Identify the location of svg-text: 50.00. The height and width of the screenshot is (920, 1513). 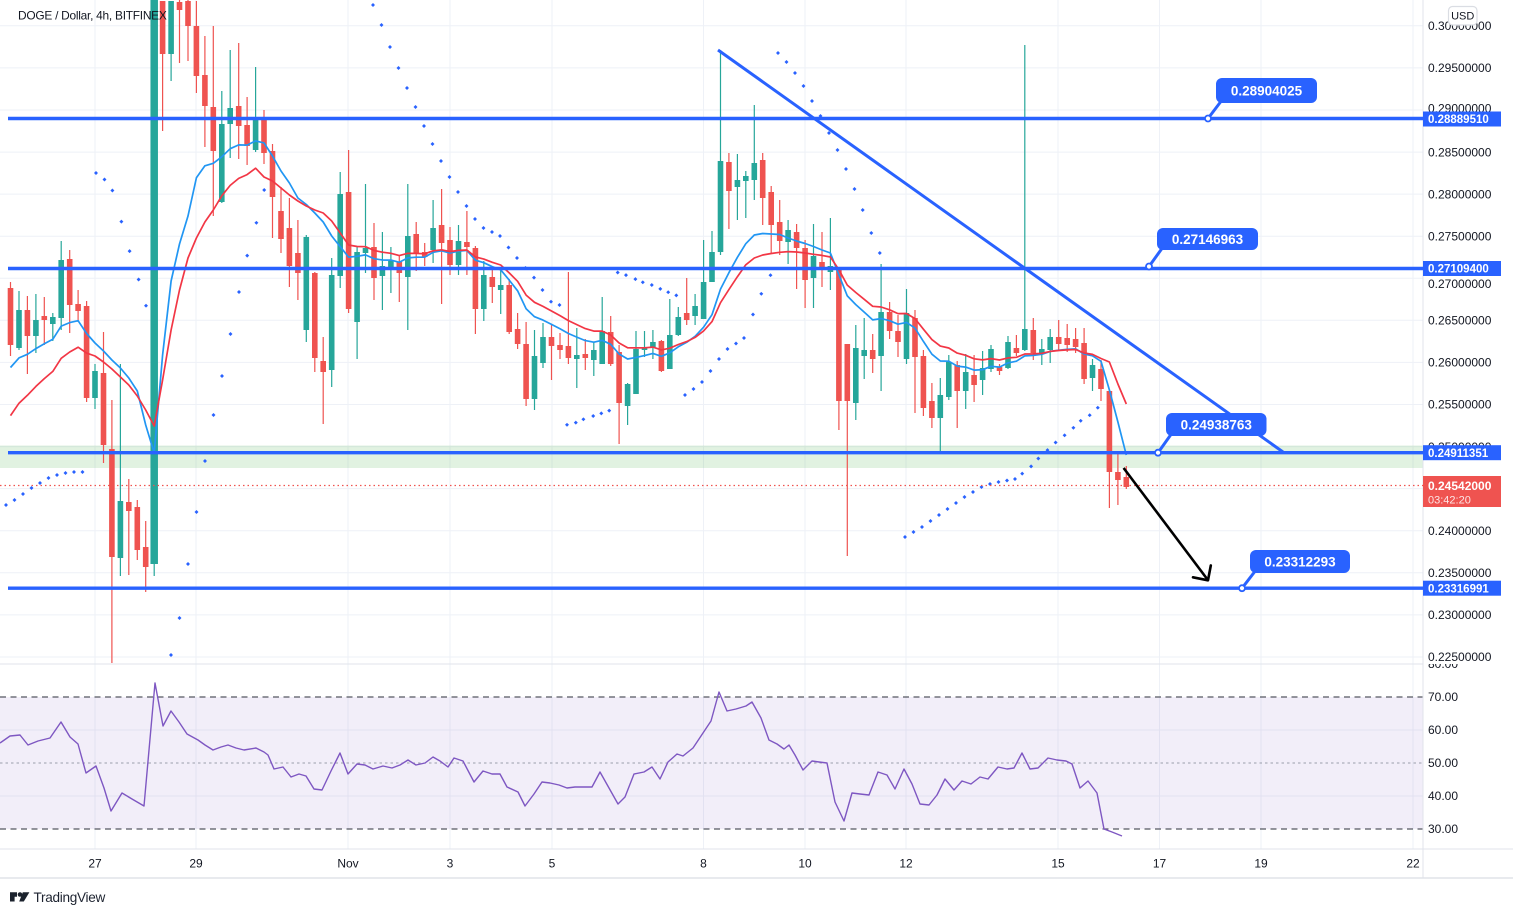
(1443, 763).